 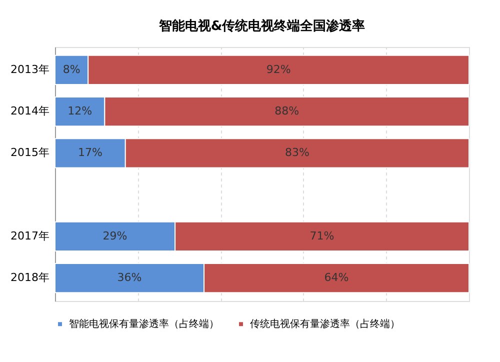 I want to click on data-label: 88%, so click(x=287, y=111).